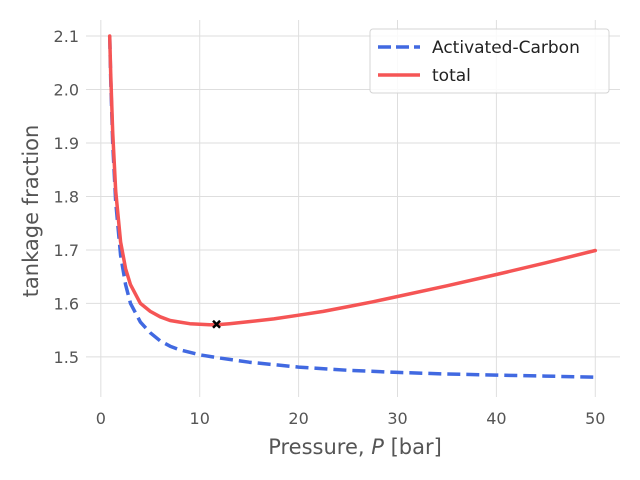 The image size is (640, 480). I want to click on marker-layer, so click(216, 324).